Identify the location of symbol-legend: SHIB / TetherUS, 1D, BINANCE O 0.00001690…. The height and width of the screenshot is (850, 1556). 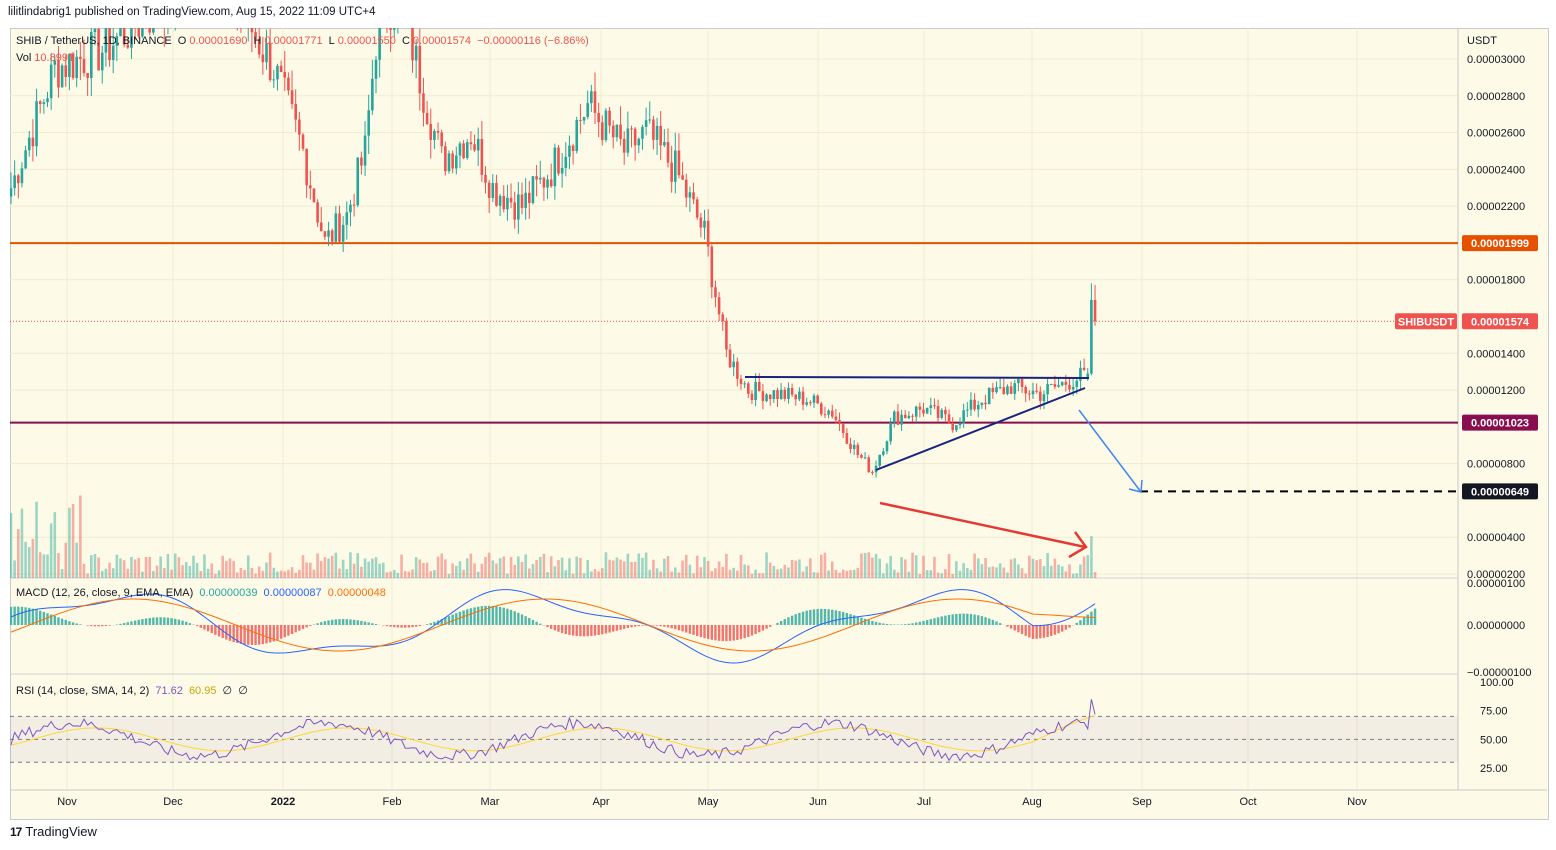
(304, 41).